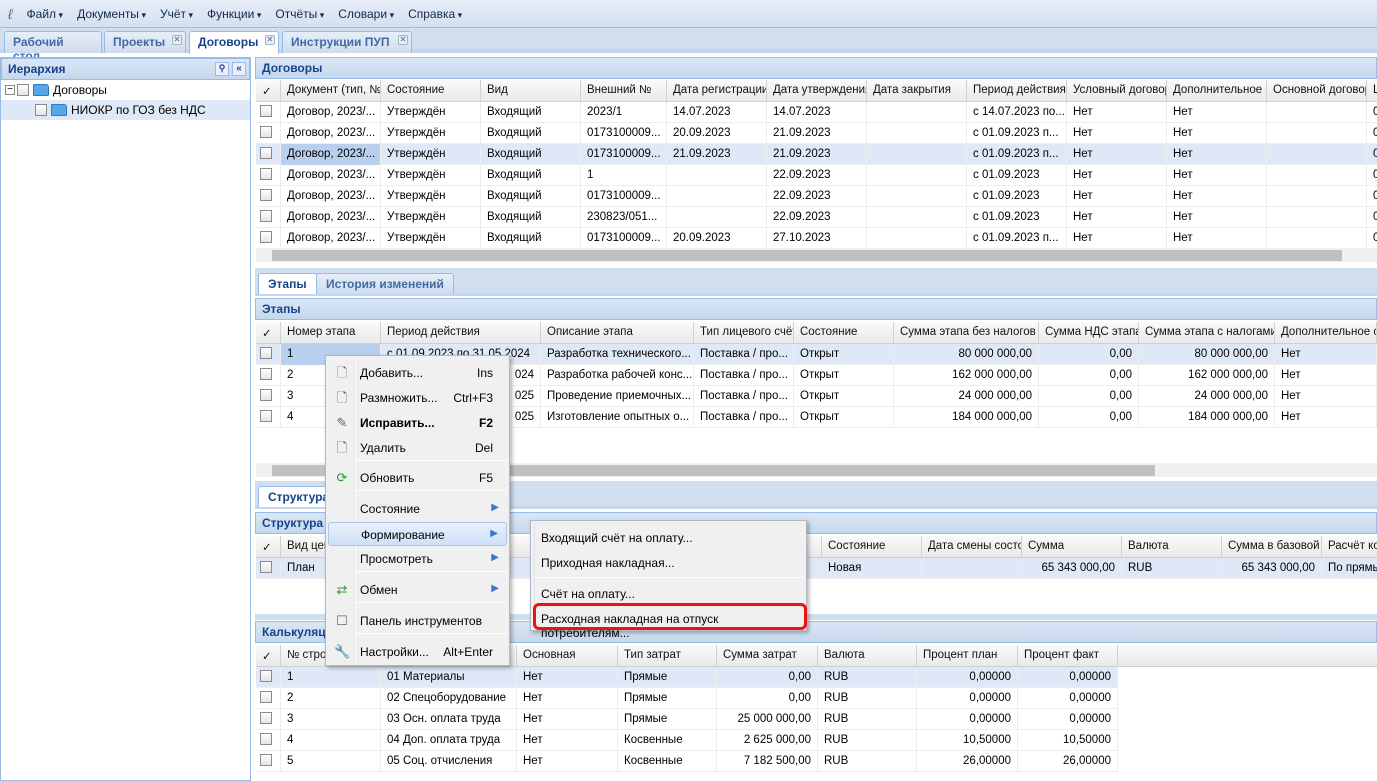 This screenshot has height=781, width=1377. What do you see at coordinates (767, 656) in the screenshot?
I see `column-header: Сумма затрат` at bounding box center [767, 656].